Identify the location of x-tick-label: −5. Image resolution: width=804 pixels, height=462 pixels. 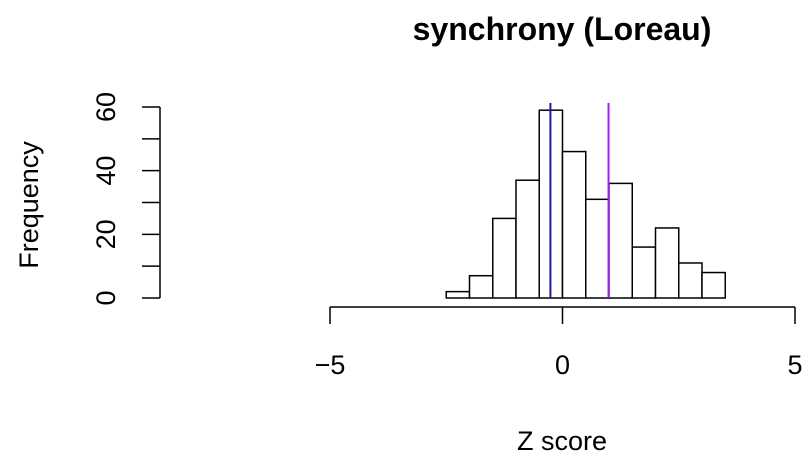
(330, 365).